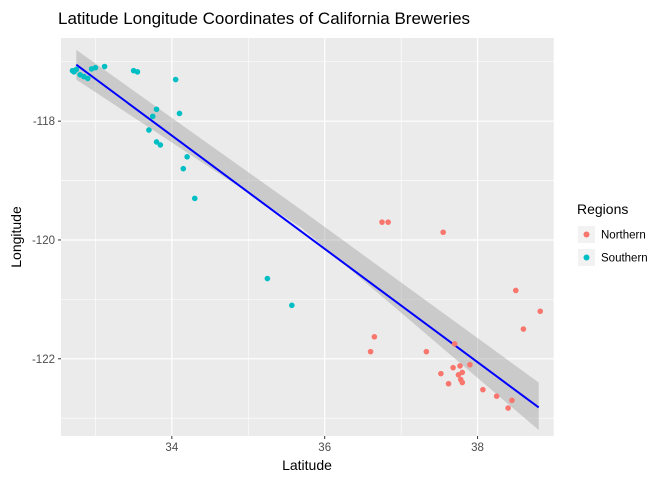 This screenshot has width=672, height=480. Describe the element at coordinates (477, 448) in the screenshot. I see `x-tick-label: 38` at that location.